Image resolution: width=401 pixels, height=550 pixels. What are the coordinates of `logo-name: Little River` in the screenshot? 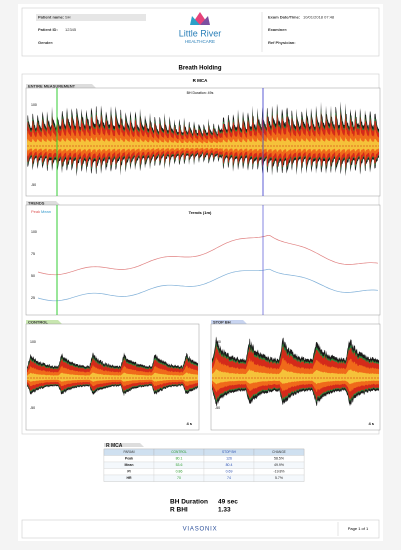 It's located at (200, 33).